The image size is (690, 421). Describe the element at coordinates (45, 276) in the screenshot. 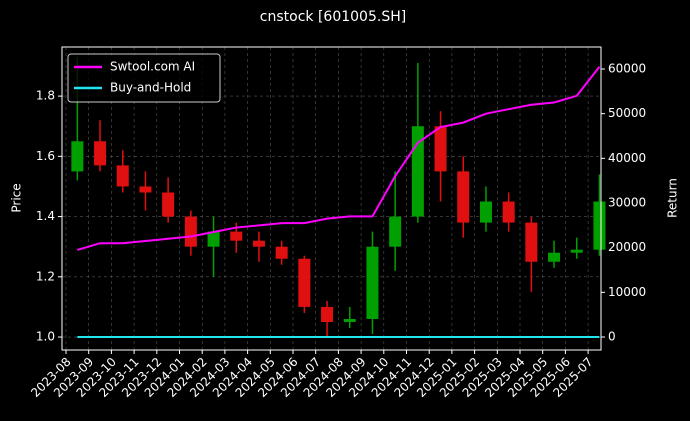

I see `y-tick-label: 1.2` at that location.